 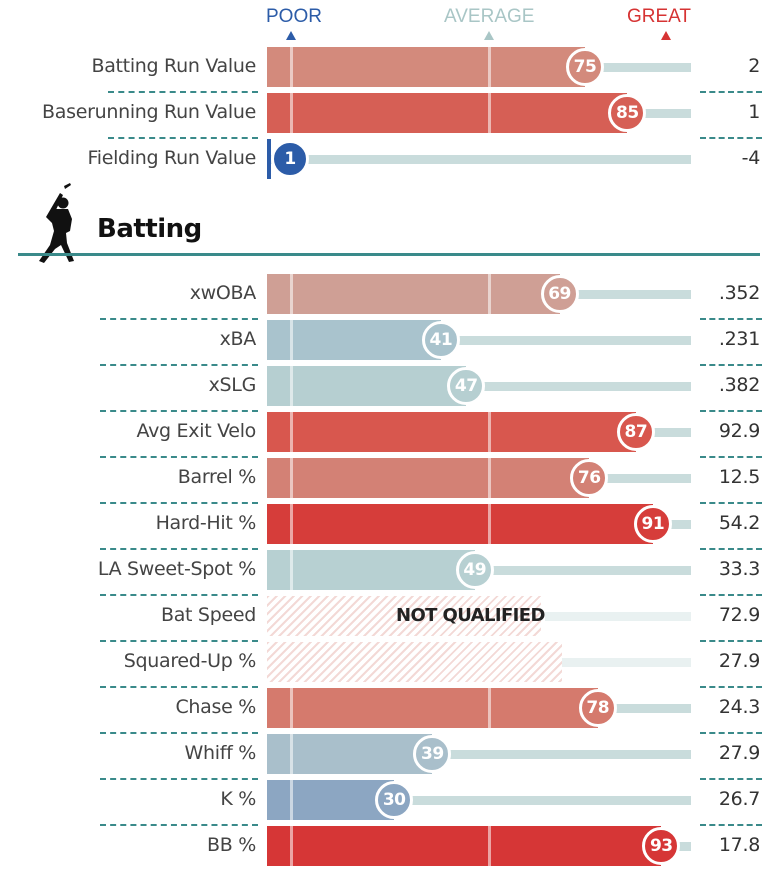 What do you see at coordinates (190, 661) in the screenshot?
I see `row-label: Squared-Up %` at bounding box center [190, 661].